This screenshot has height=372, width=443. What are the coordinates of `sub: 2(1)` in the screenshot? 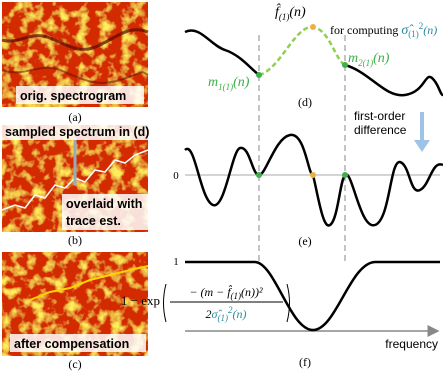 It's located at (365, 63).